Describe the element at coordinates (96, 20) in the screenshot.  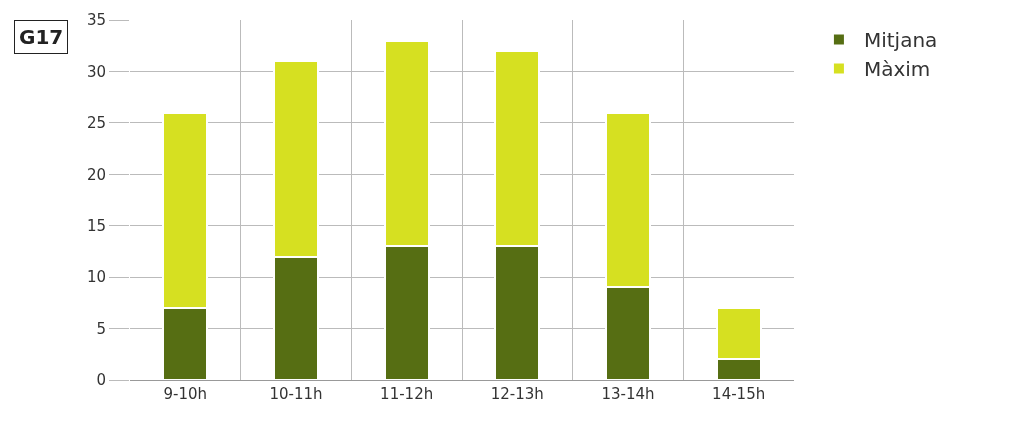
I see `y-tick-label: 35` at that location.